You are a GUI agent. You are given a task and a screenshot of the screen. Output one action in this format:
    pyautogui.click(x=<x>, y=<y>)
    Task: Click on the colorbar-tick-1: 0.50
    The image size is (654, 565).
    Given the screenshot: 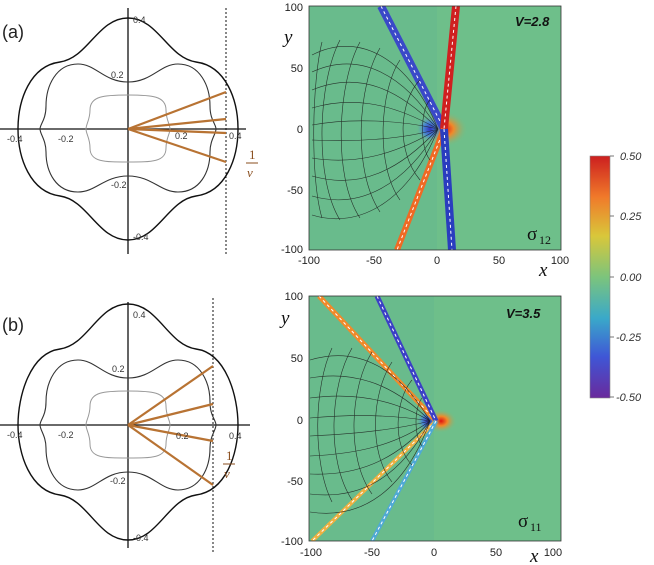 What is the action you would take?
    pyautogui.click(x=631, y=157)
    